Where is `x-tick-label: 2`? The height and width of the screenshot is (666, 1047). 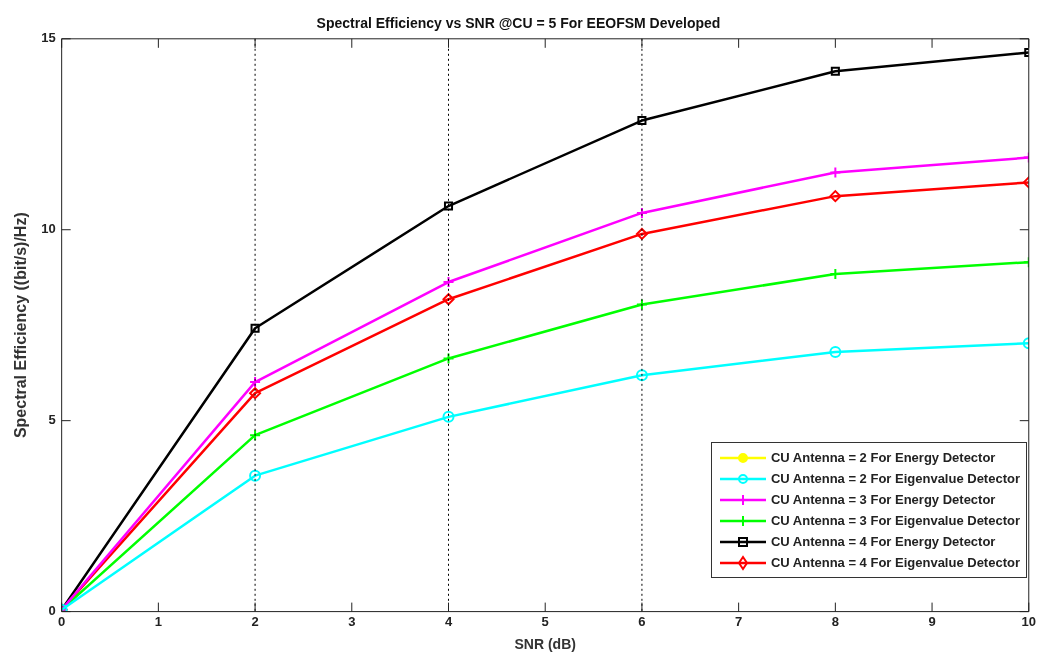
x-tick-label: 2 is located at coordinates (255, 621).